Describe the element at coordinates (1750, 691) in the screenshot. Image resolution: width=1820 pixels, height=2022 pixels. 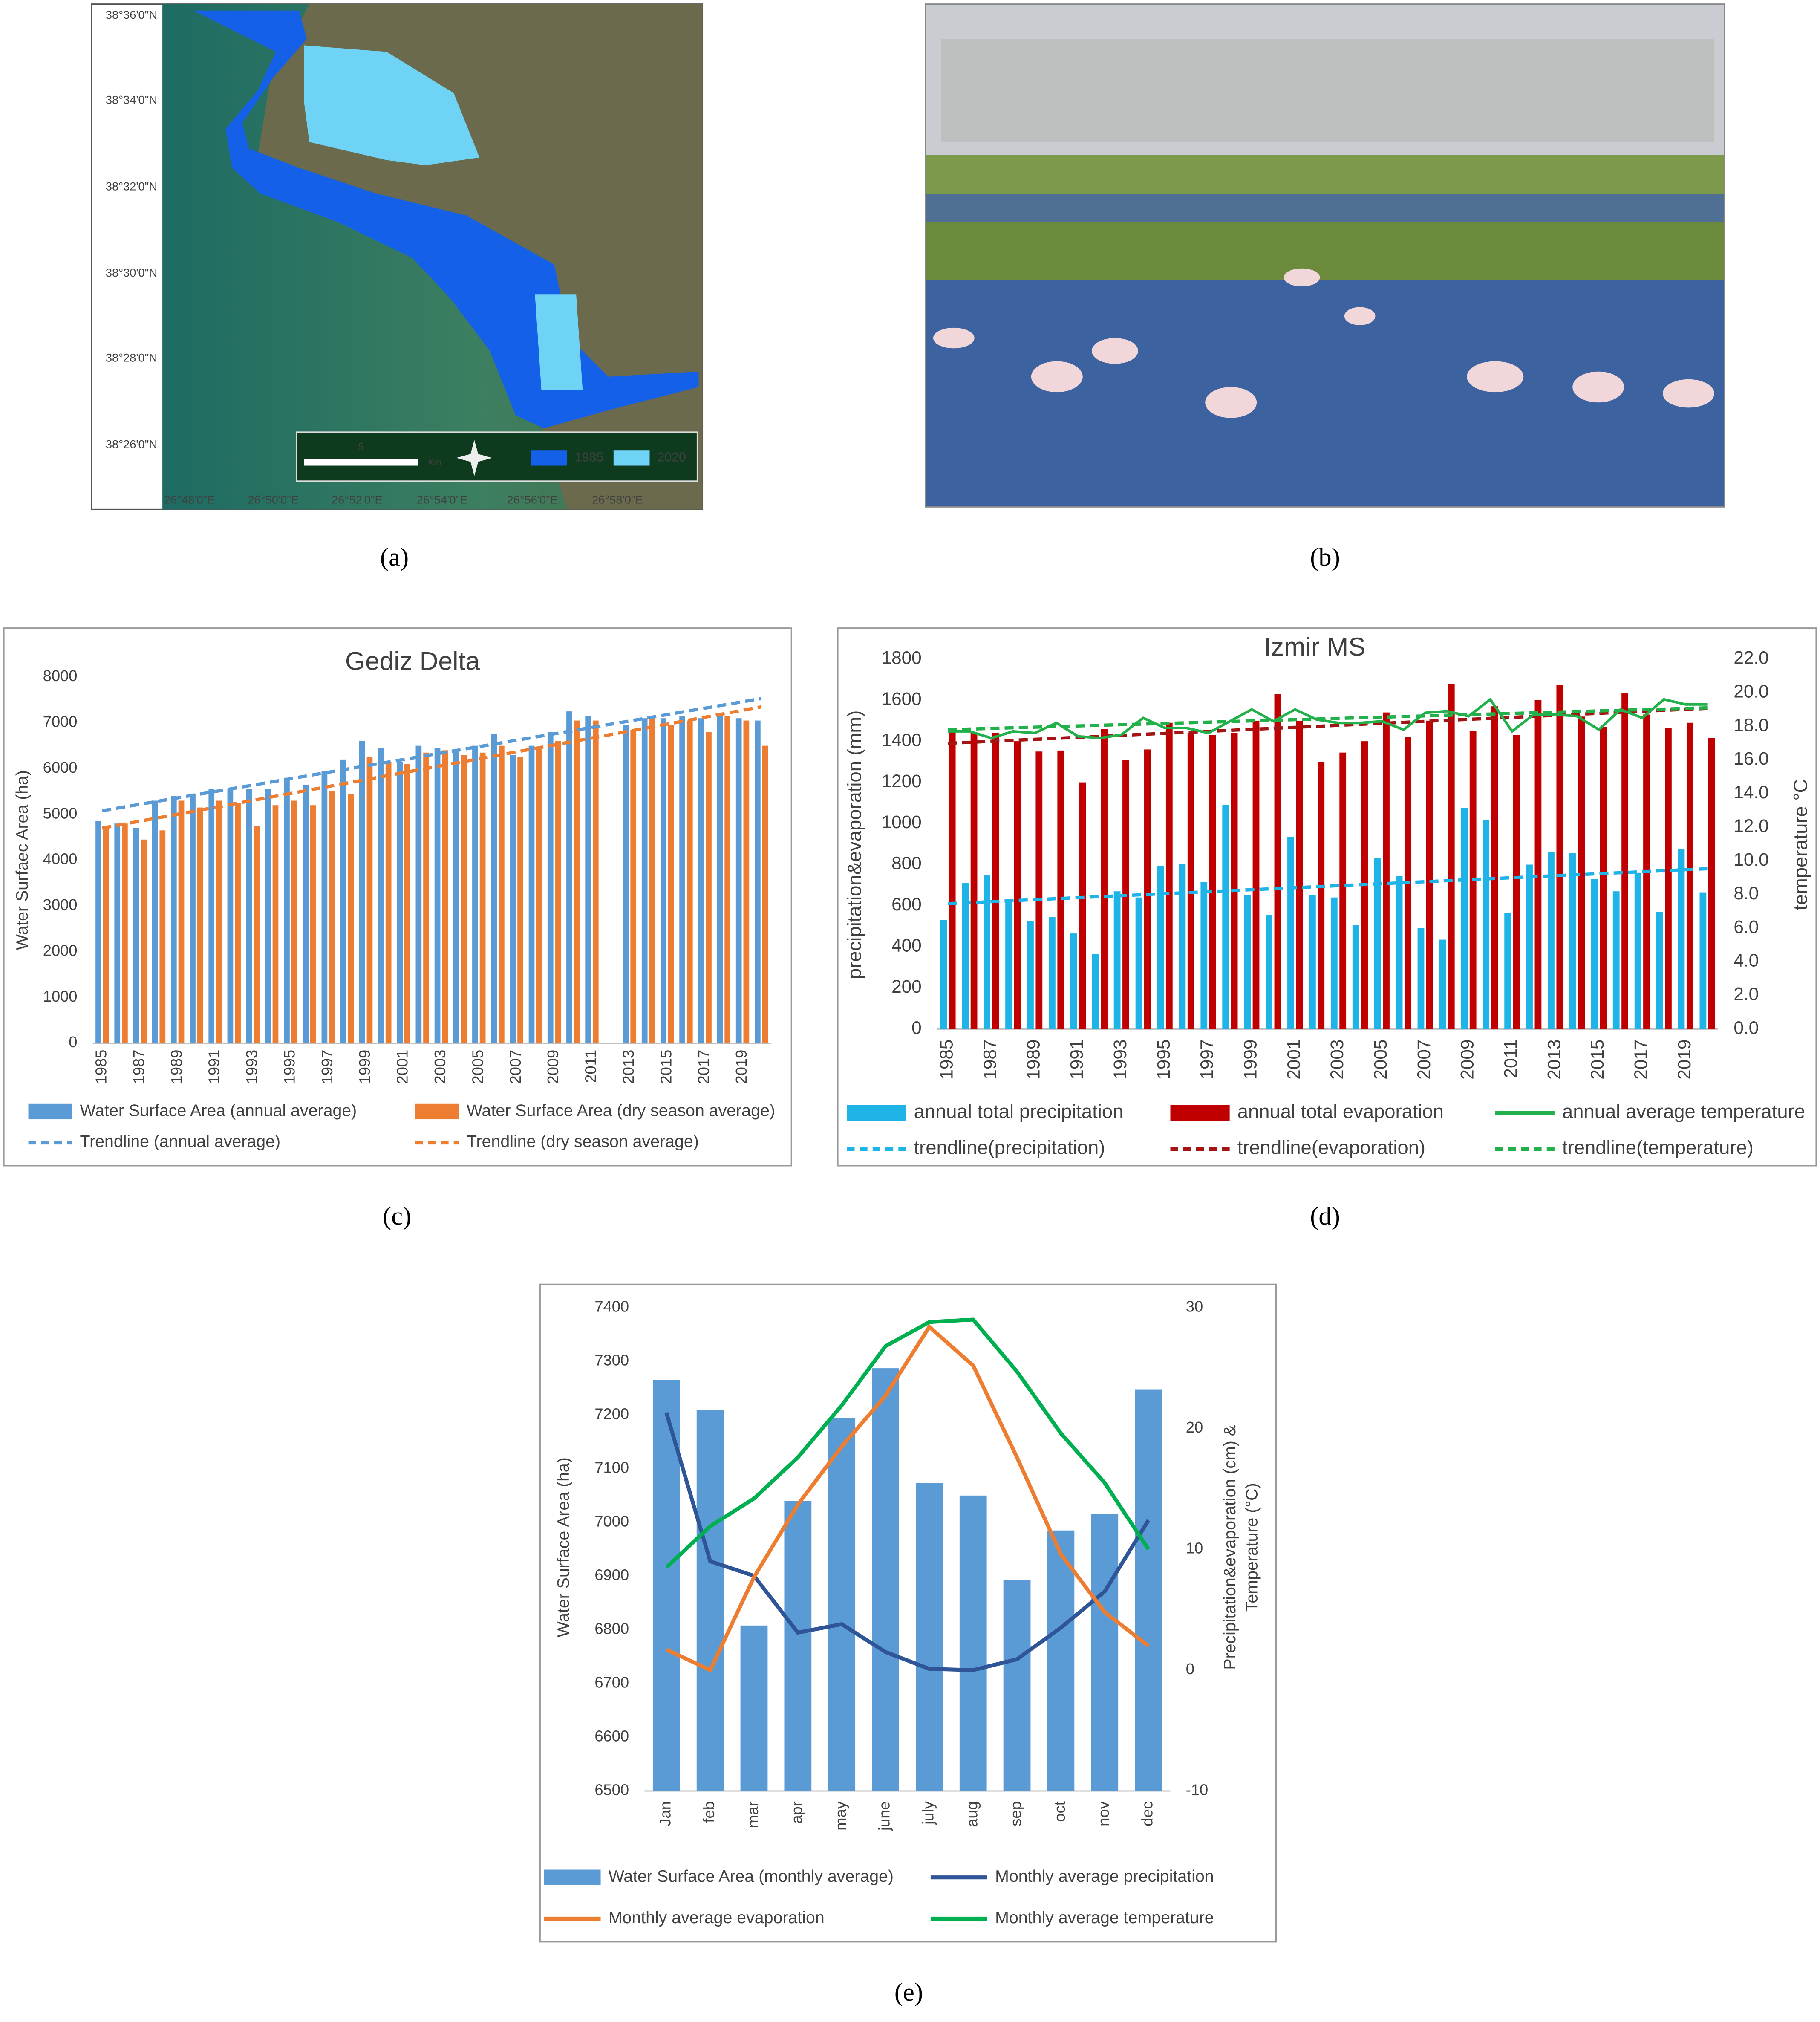
I see `y2-tick-label: 20.0` at that location.